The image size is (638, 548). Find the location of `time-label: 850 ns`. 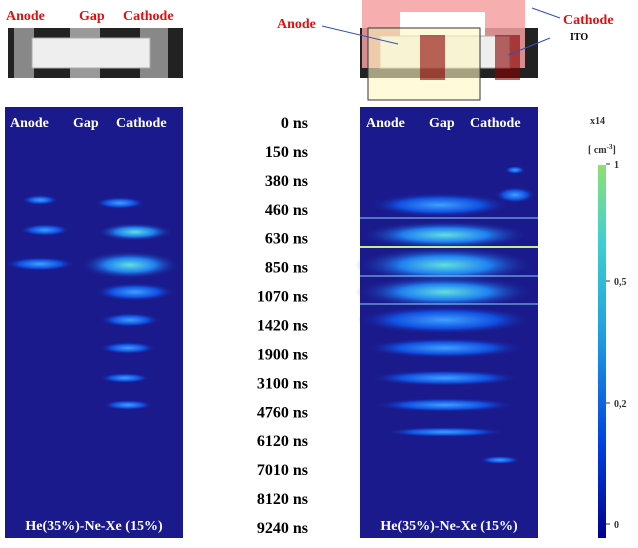

time-label: 850 ns is located at coordinates (286, 268).